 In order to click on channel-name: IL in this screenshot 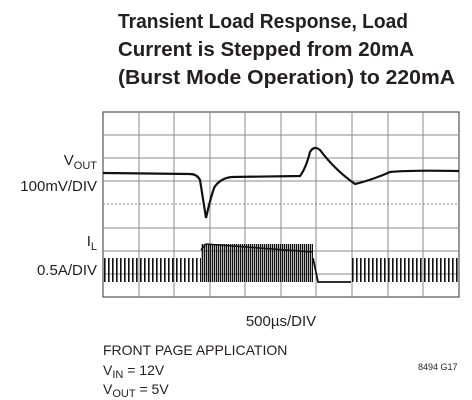, I will do `click(92, 243)`.